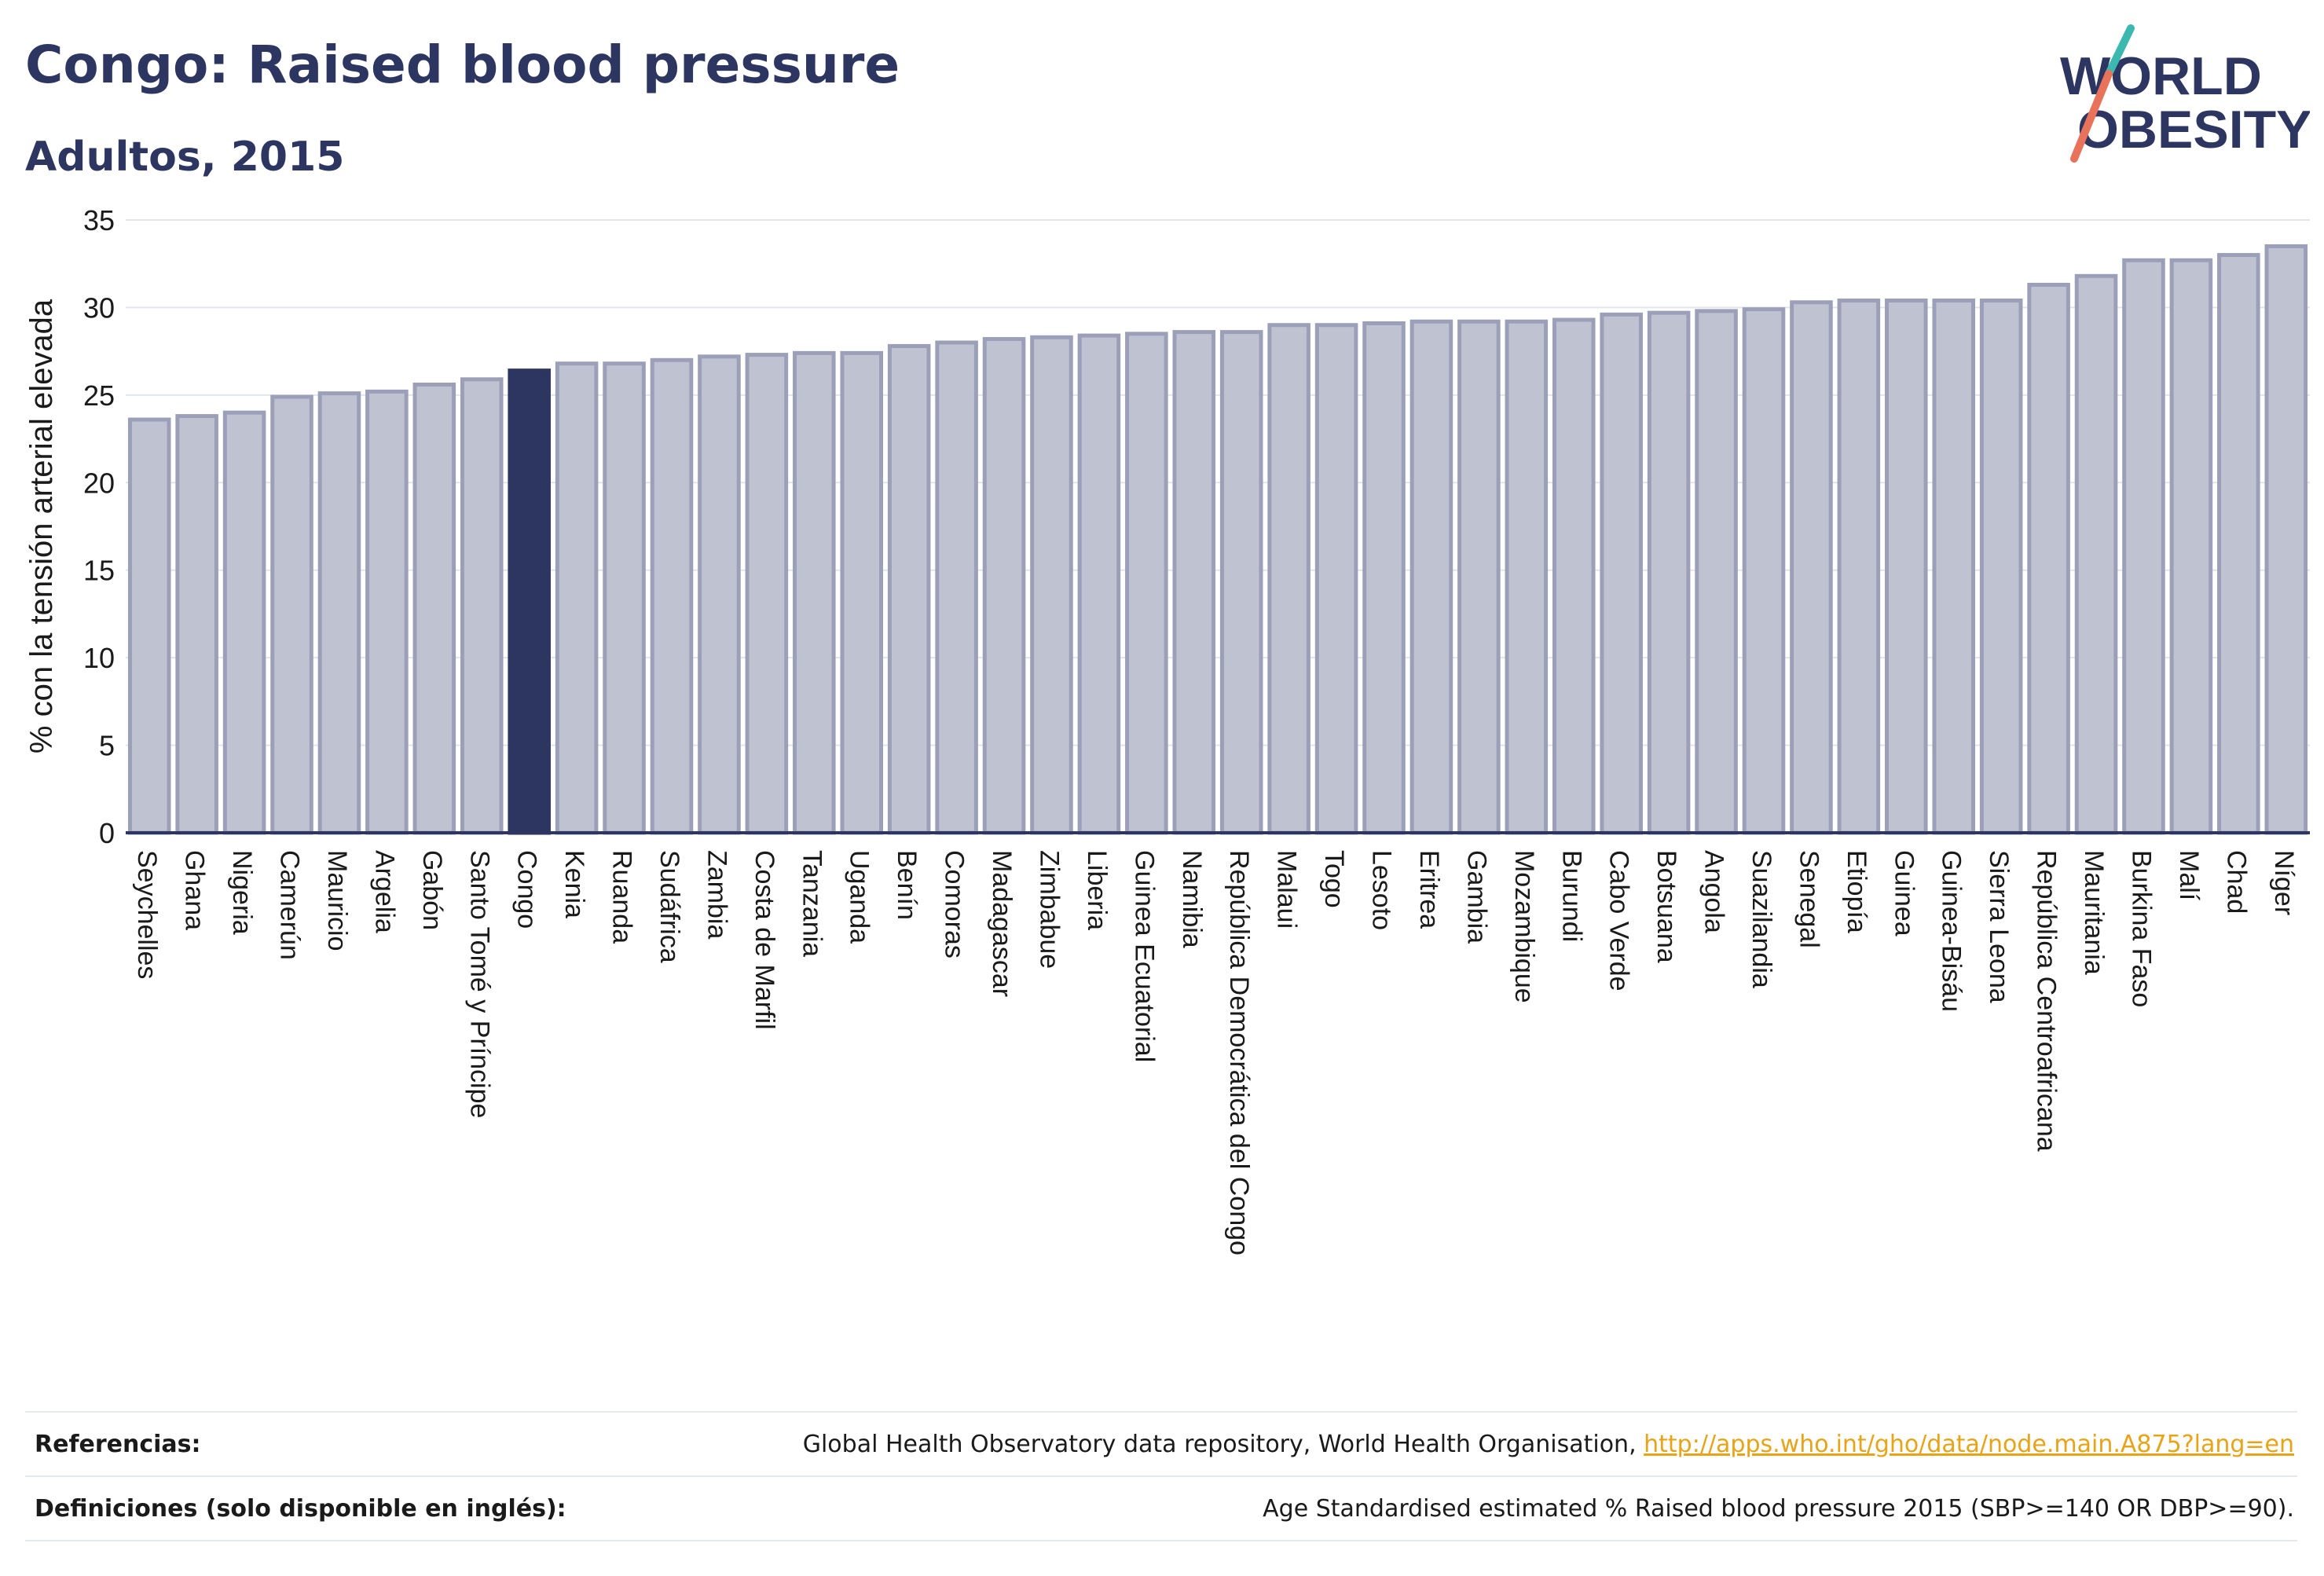 This screenshot has width=2324, height=1576. Describe the element at coordinates (1429, 889) in the screenshot. I see `x-tick-label: Eritrea` at that location.